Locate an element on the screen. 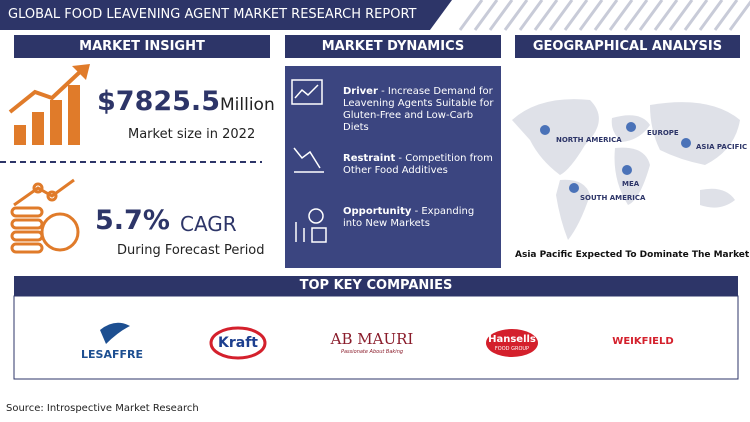 This screenshot has height=422, width=750. lesaffre-bird is located at coordinates (115, 333).